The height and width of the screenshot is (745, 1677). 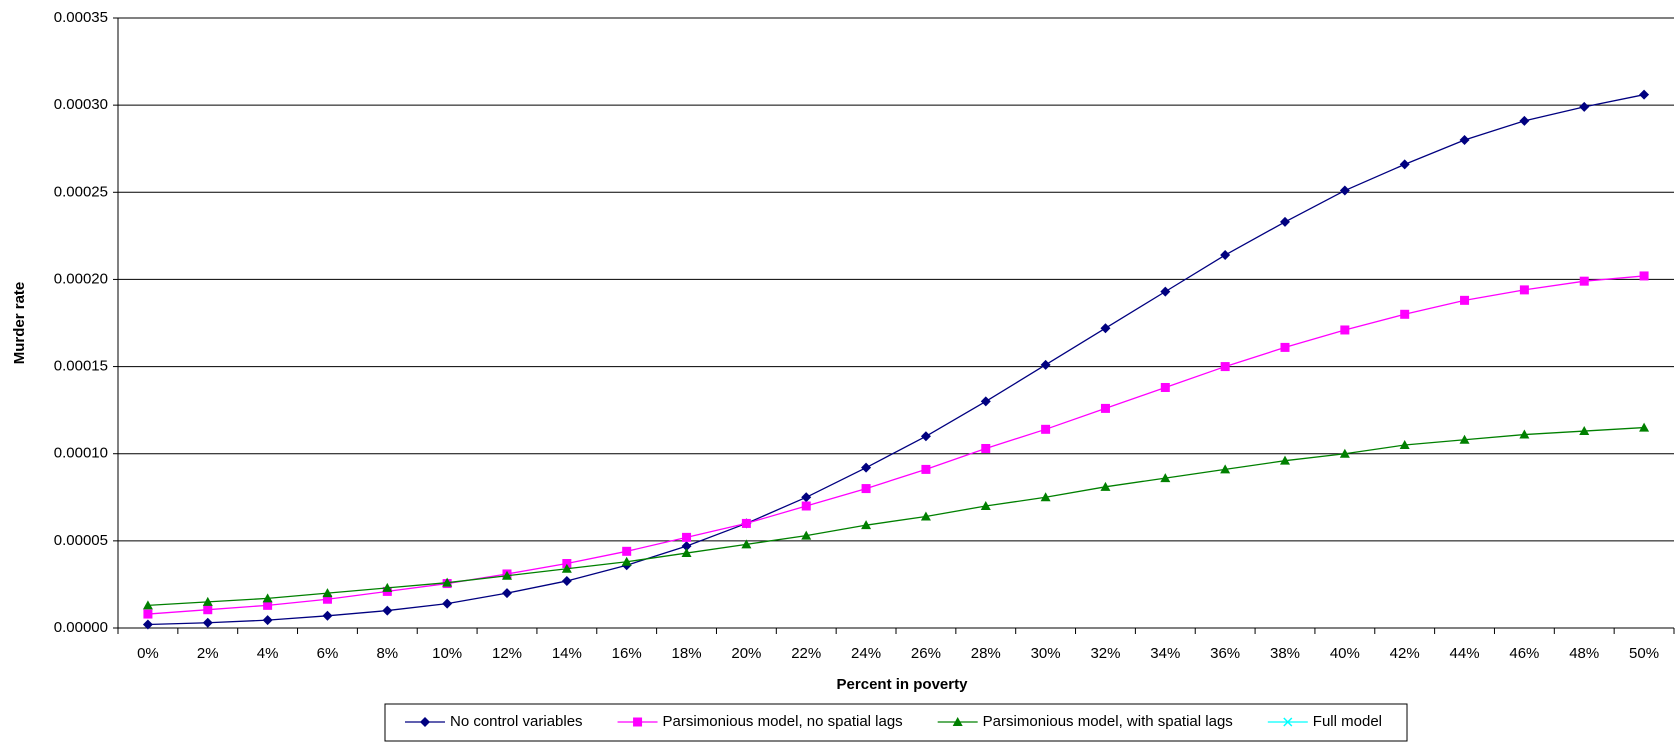 What do you see at coordinates (493, 721) in the screenshot?
I see `legend-item: No control variables` at bounding box center [493, 721].